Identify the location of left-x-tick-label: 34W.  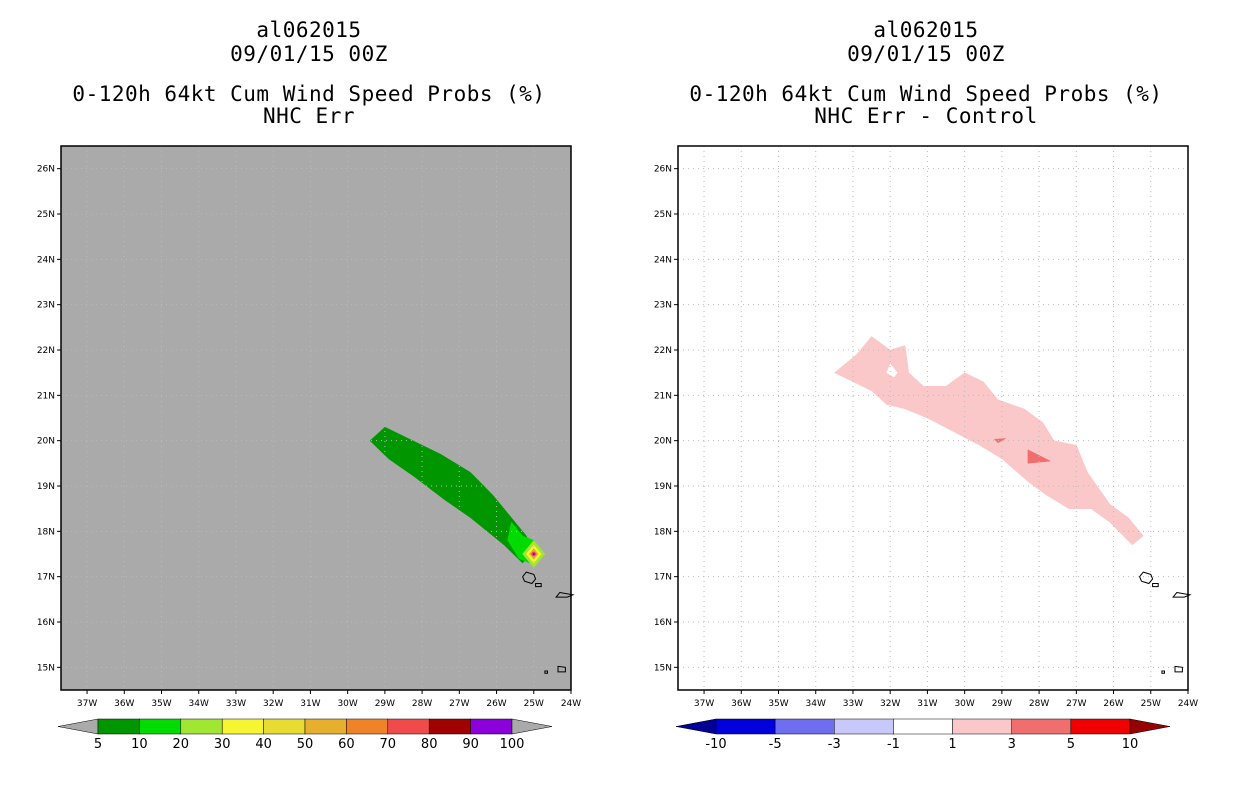
(199, 704).